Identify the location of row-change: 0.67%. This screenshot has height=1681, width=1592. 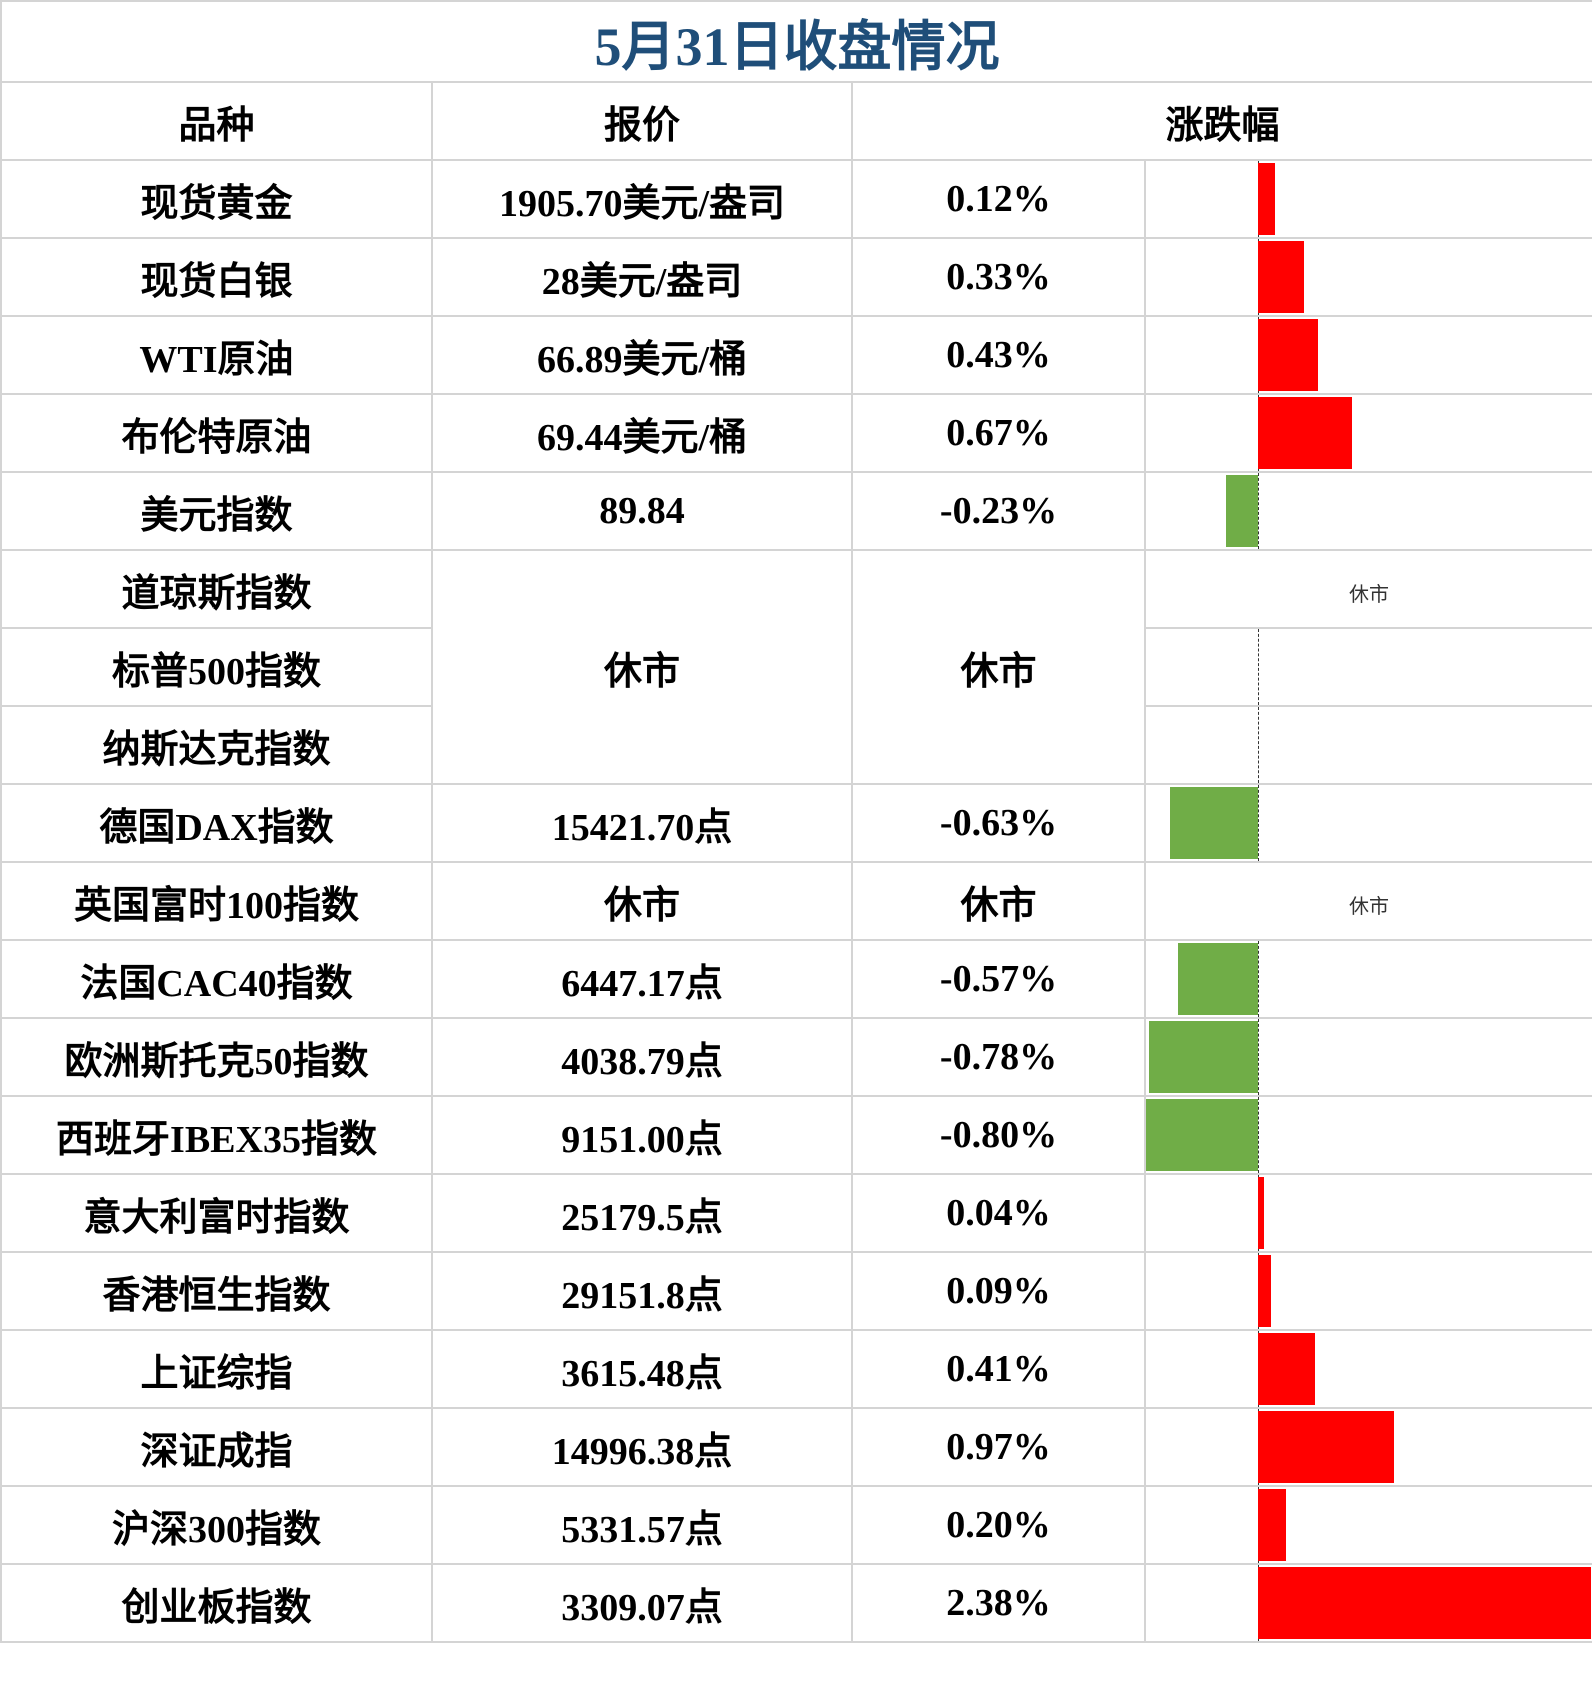
(998, 433).